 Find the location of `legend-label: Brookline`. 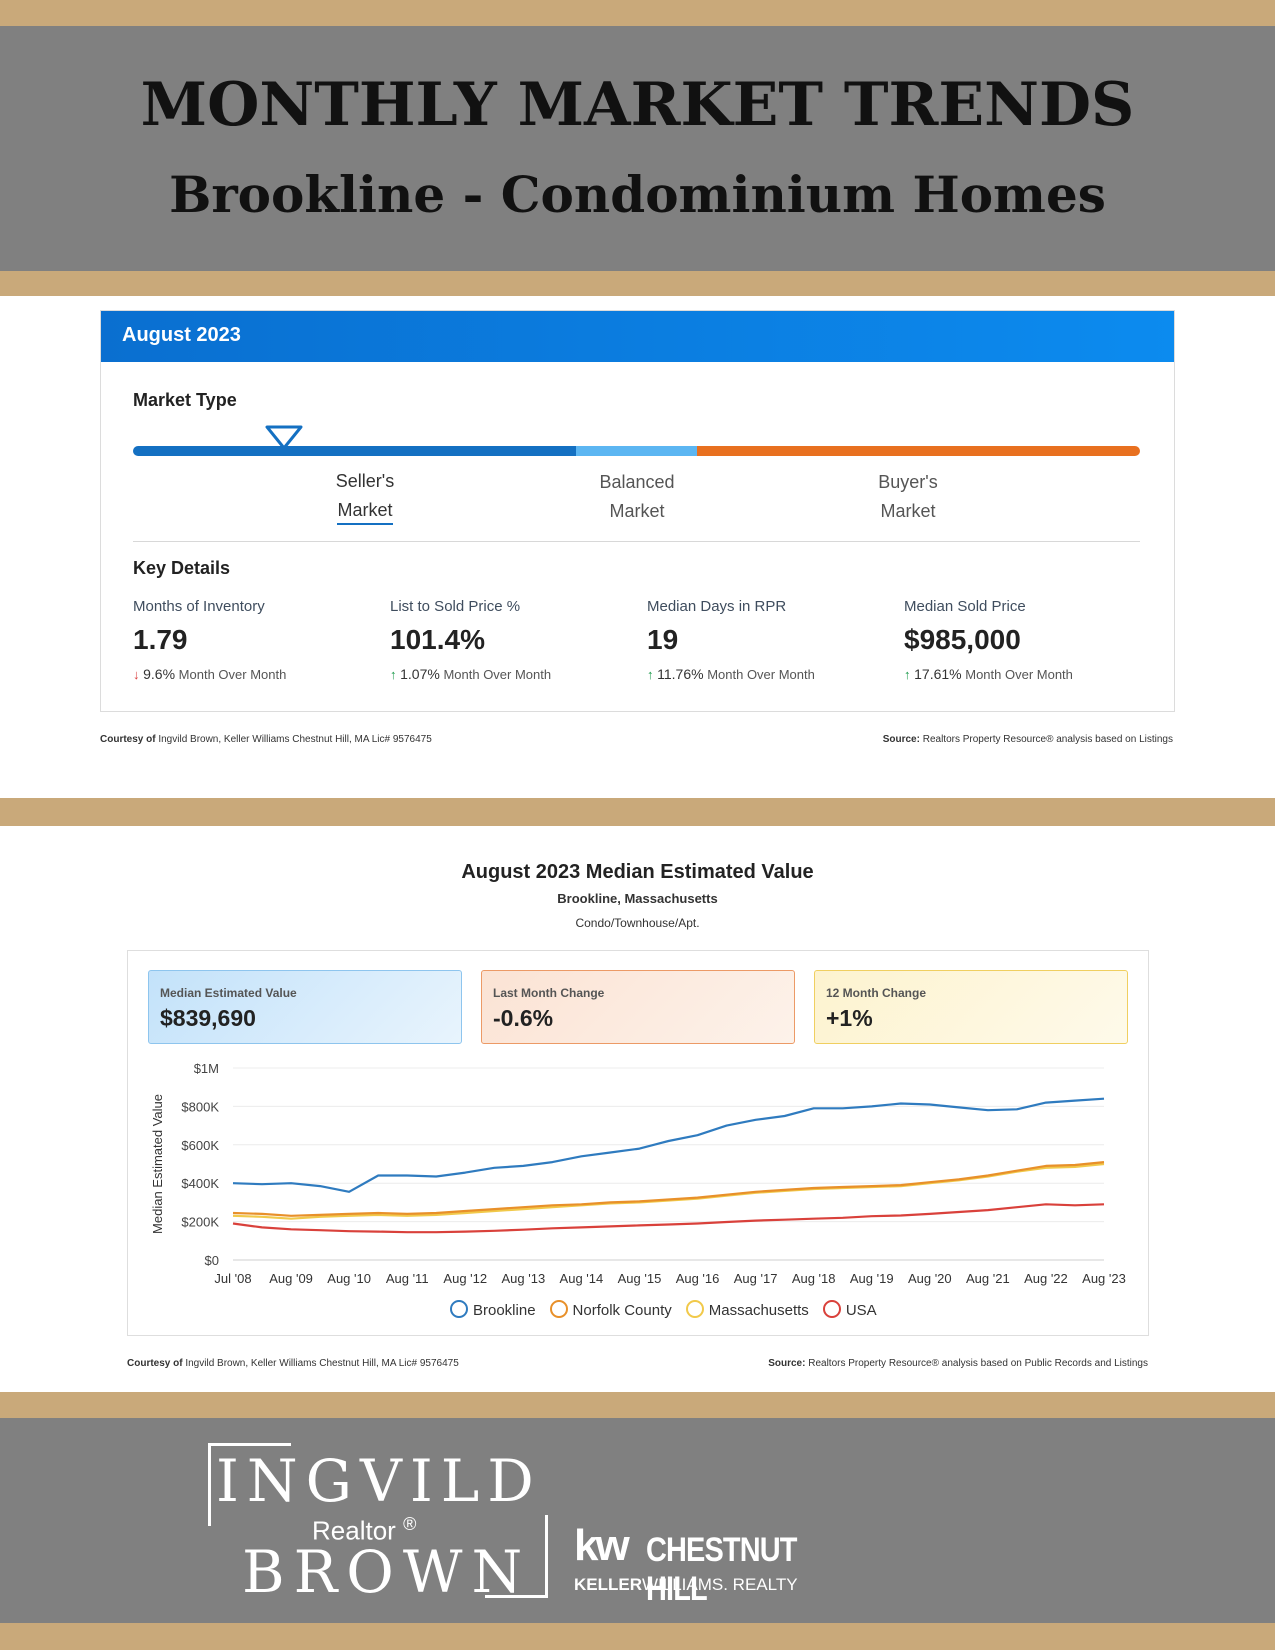

legend-label: Brookline is located at coordinates (504, 1310).